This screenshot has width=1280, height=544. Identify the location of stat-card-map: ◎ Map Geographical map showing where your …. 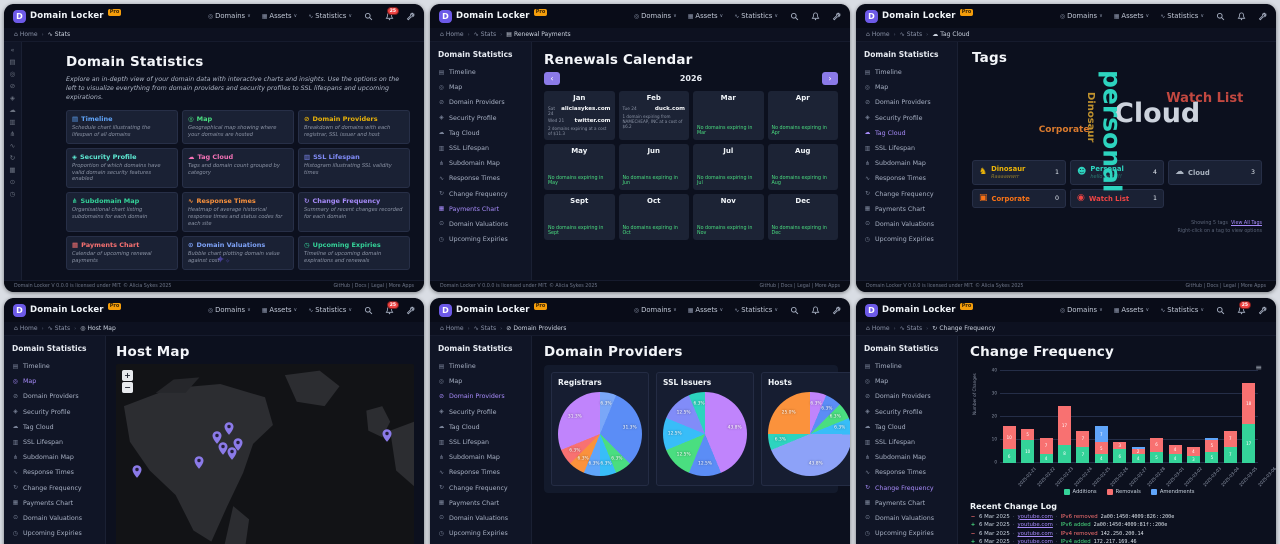
(238, 127).